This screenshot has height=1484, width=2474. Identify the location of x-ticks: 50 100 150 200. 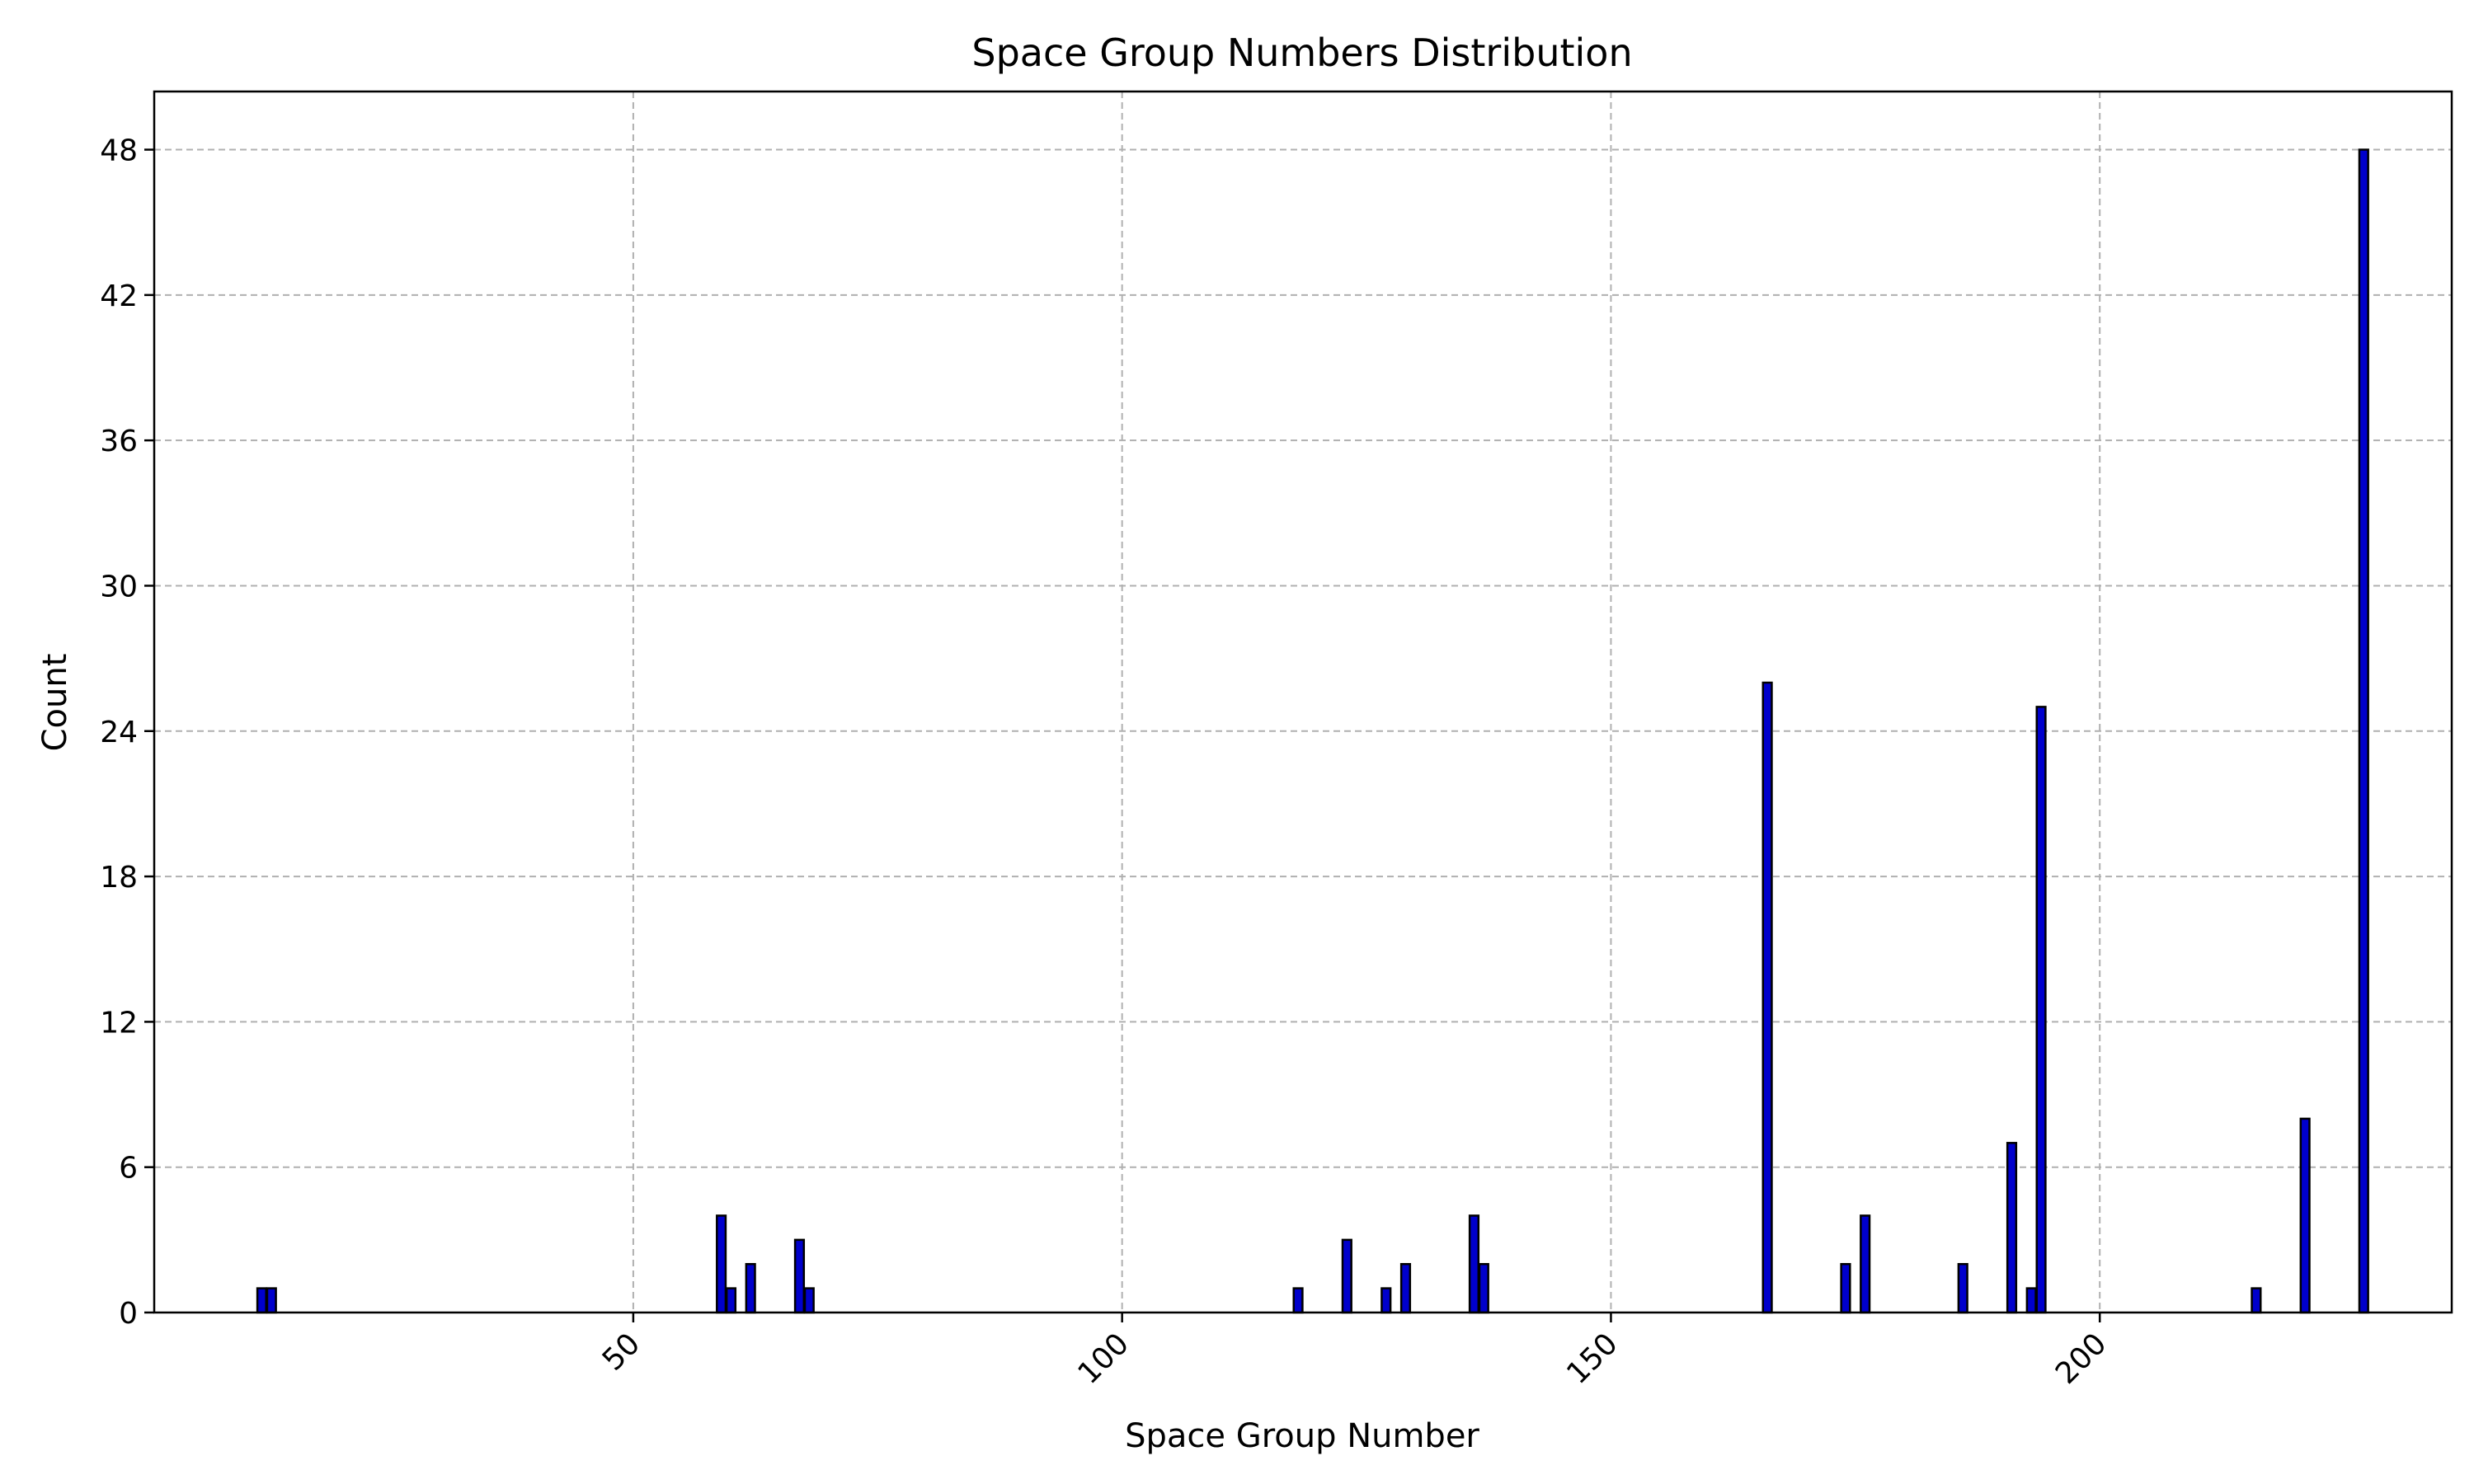
(1355, 1352).